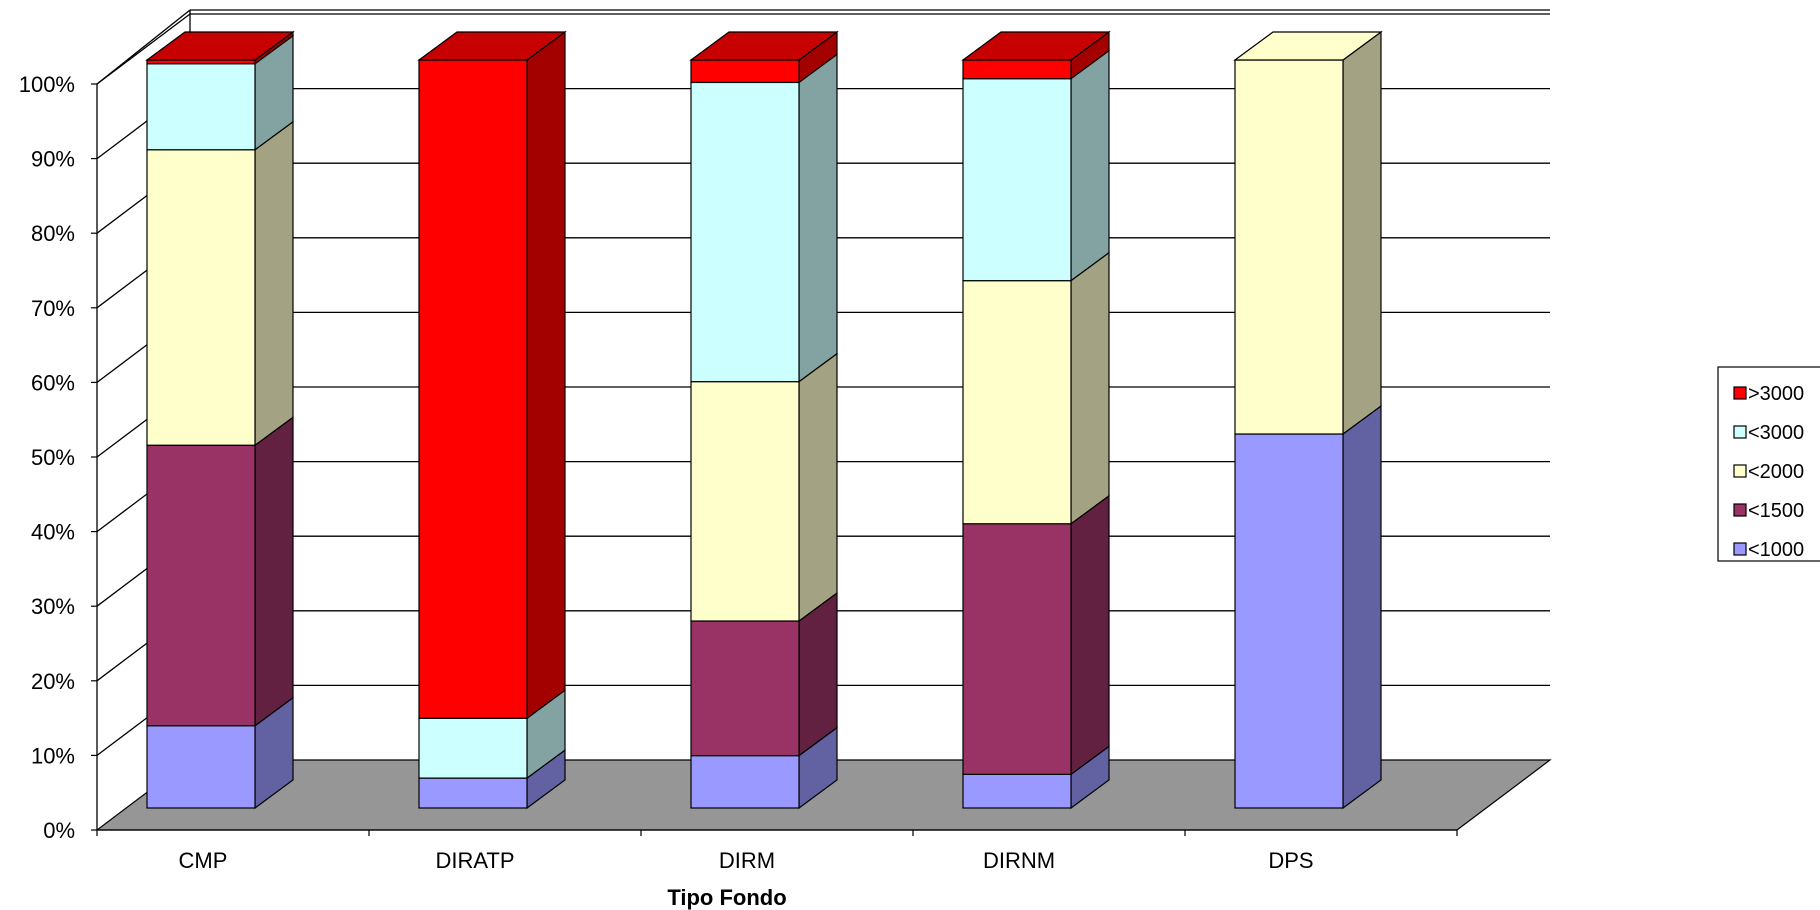  I want to click on x-axis, so click(777, 832).